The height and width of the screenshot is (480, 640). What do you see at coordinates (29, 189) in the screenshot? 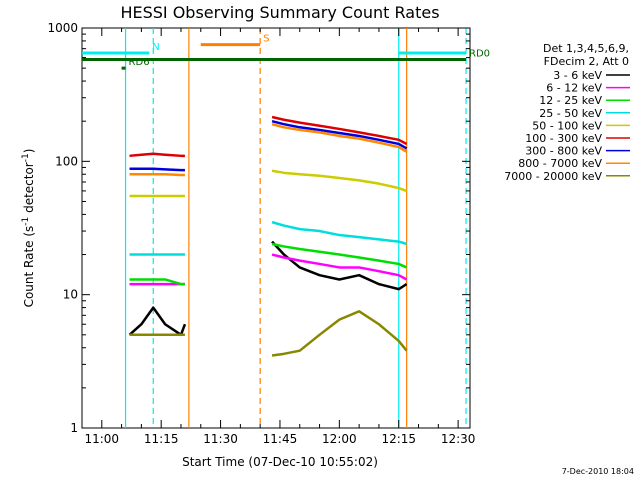
I see `y-axis-label-mid: detector` at bounding box center [29, 189].